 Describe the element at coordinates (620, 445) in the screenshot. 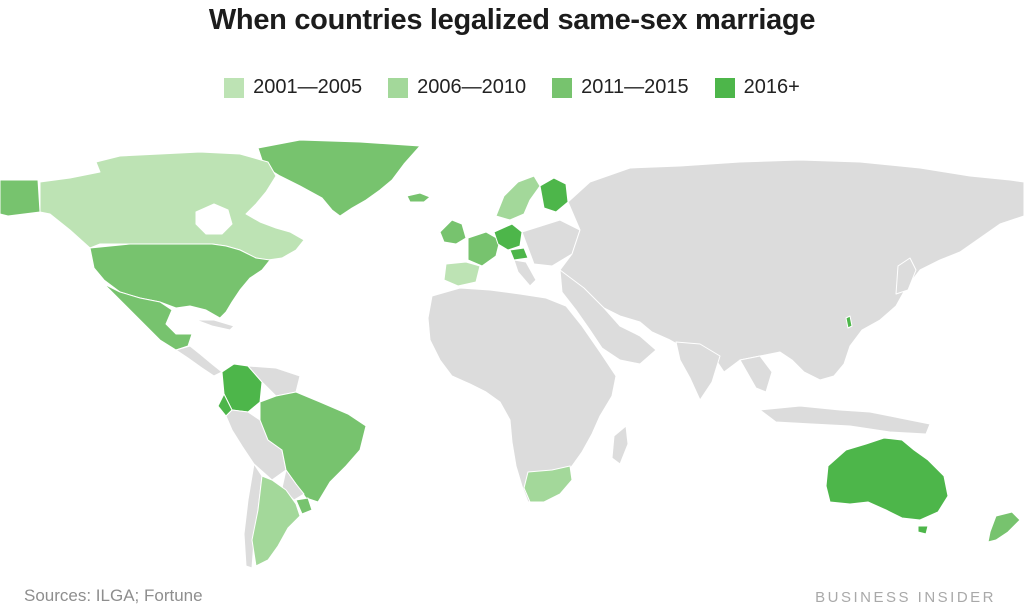

I see `region-madagascar` at that location.